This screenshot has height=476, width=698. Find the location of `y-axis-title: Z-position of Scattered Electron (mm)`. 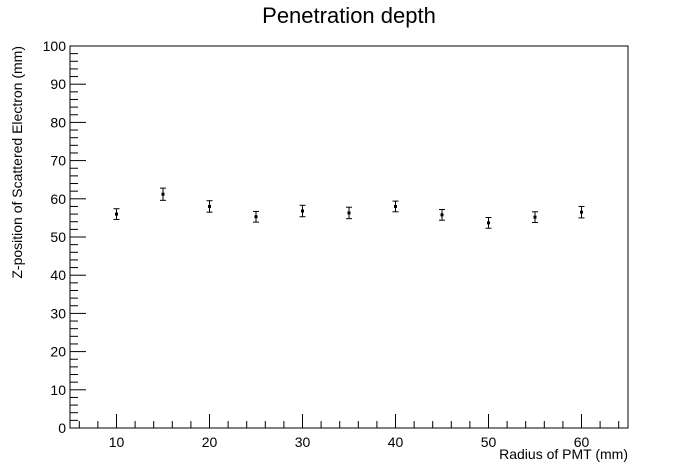

y-axis-title: Z-position of Scattered Electron (mm) is located at coordinates (17, 162).